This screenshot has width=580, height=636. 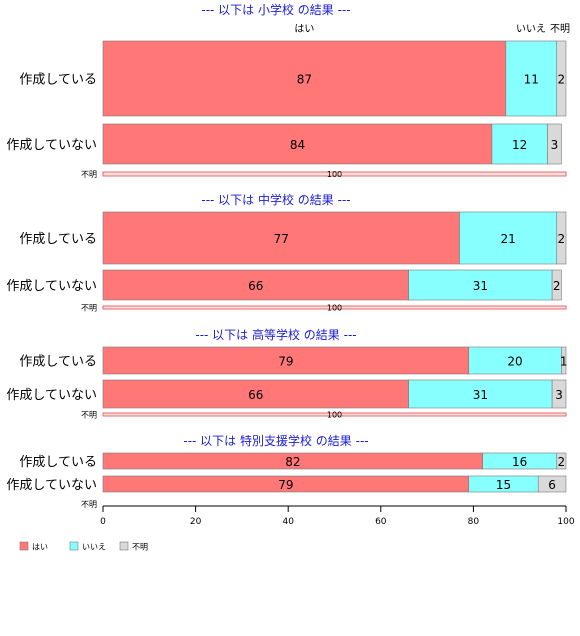 What do you see at coordinates (140, 547) in the screenshot?
I see `legend-label: 不明` at bounding box center [140, 547].